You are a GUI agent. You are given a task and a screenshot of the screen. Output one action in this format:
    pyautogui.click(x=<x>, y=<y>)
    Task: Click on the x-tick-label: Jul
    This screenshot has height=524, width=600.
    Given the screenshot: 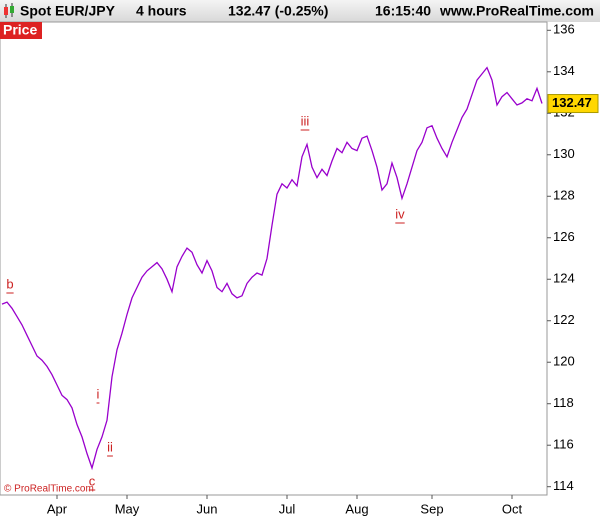 What is the action you would take?
    pyautogui.click(x=287, y=508)
    